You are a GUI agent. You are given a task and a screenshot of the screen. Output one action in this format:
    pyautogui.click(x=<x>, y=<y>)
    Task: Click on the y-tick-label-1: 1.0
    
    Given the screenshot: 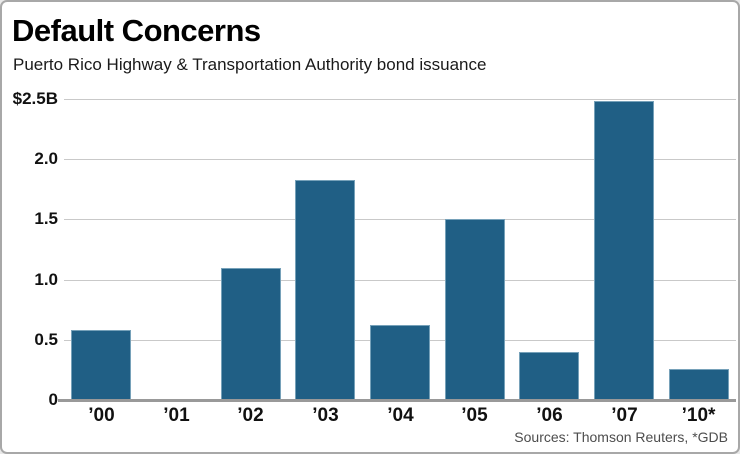 What is the action you would take?
    pyautogui.click(x=46, y=279)
    